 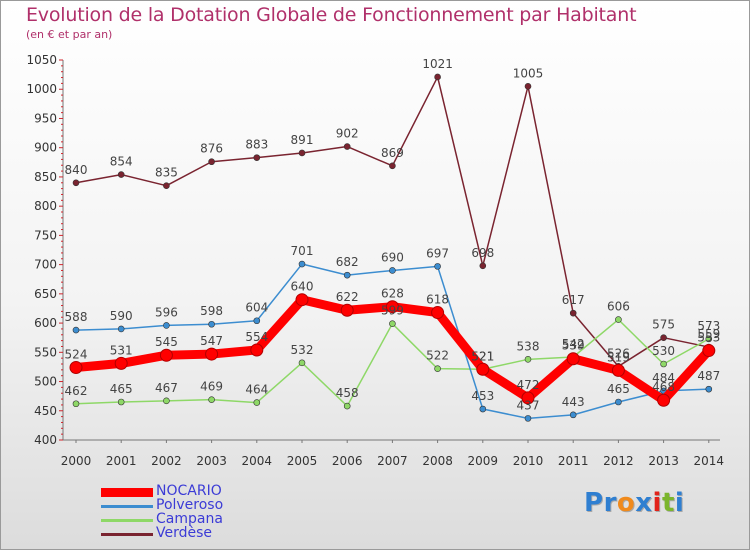 What do you see at coordinates (392, 257) in the screenshot?
I see `data-label: 690` at bounding box center [392, 257].